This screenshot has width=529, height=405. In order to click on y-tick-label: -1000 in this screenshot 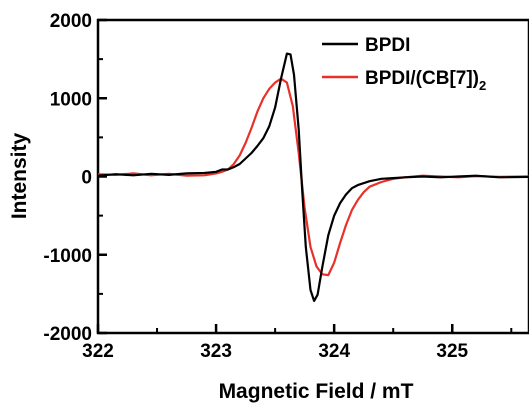, I will do `click(67, 256)`.